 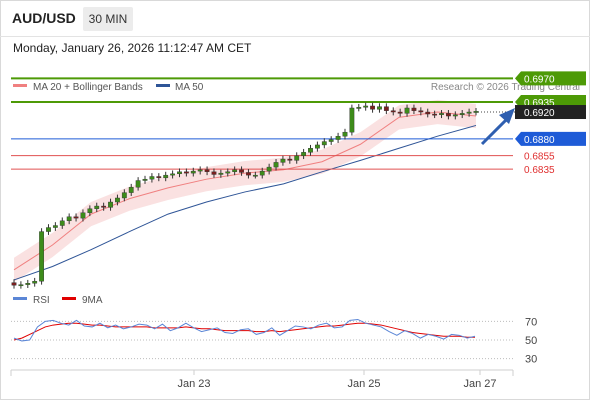 What do you see at coordinates (92, 300) in the screenshot?
I see `rsi-ma-legend-label: 9MA` at bounding box center [92, 300].